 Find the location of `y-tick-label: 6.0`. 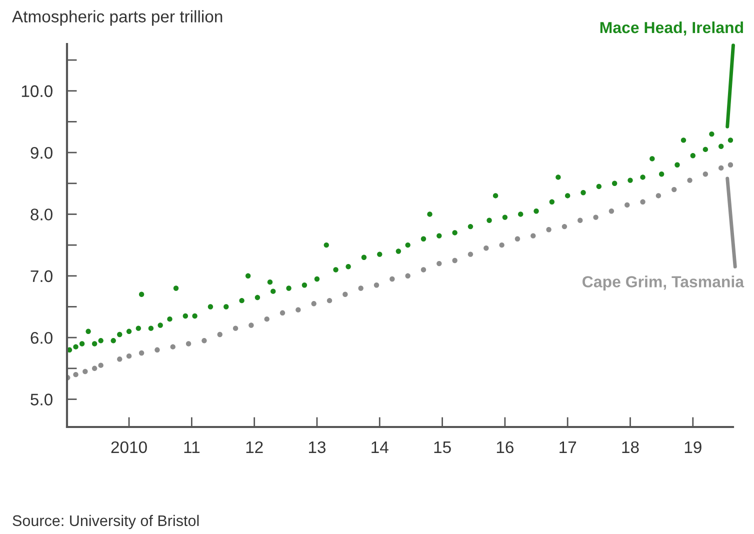

y-tick-label: 6.0 is located at coordinates (41, 338).